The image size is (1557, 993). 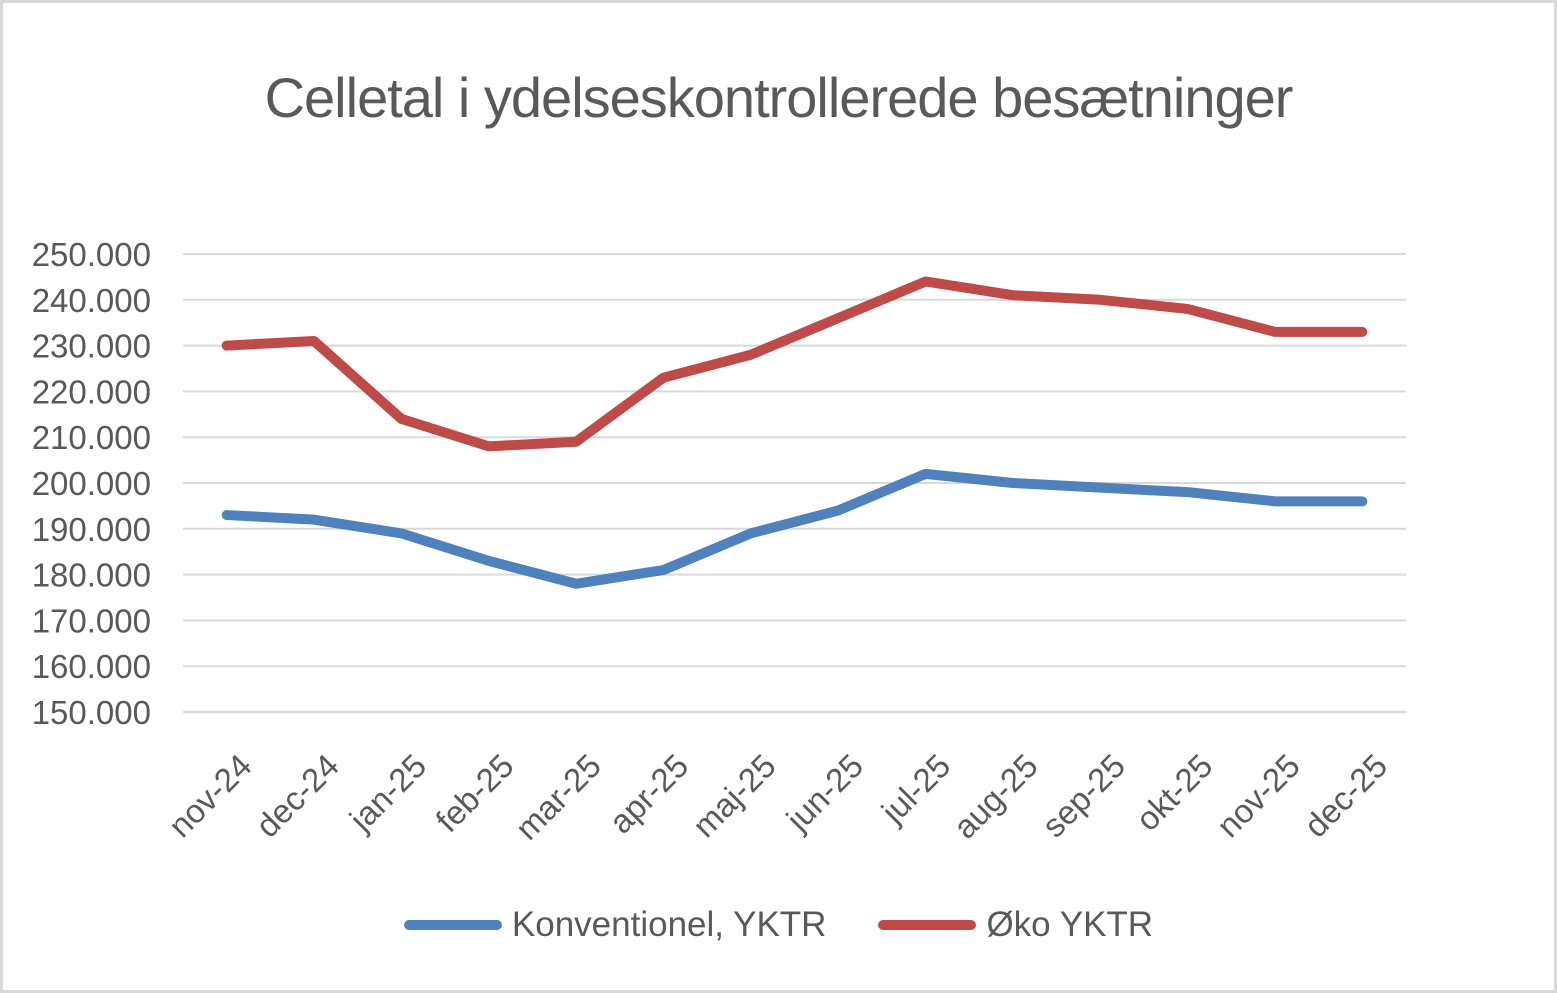 I want to click on series-line-øko-yktr, so click(x=794, y=364).